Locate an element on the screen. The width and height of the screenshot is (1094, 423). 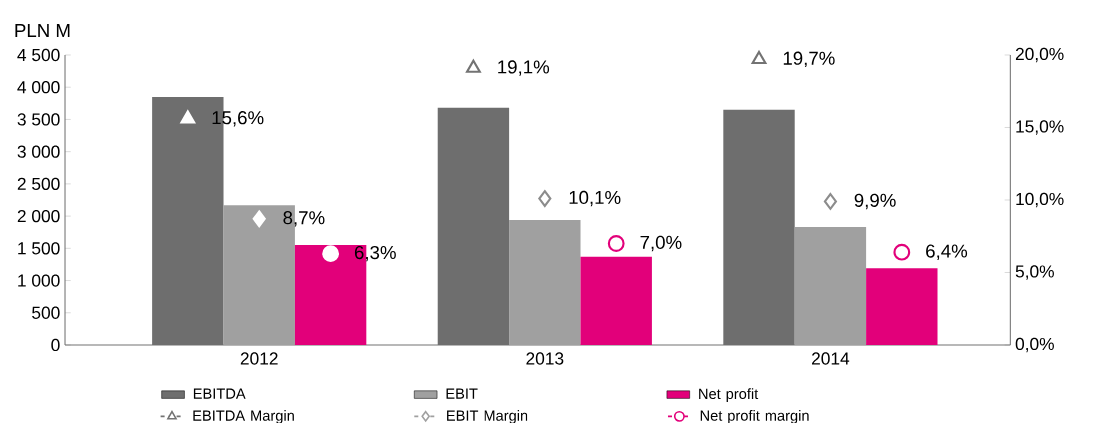
legend-label: Net profit margin is located at coordinates (754, 416).